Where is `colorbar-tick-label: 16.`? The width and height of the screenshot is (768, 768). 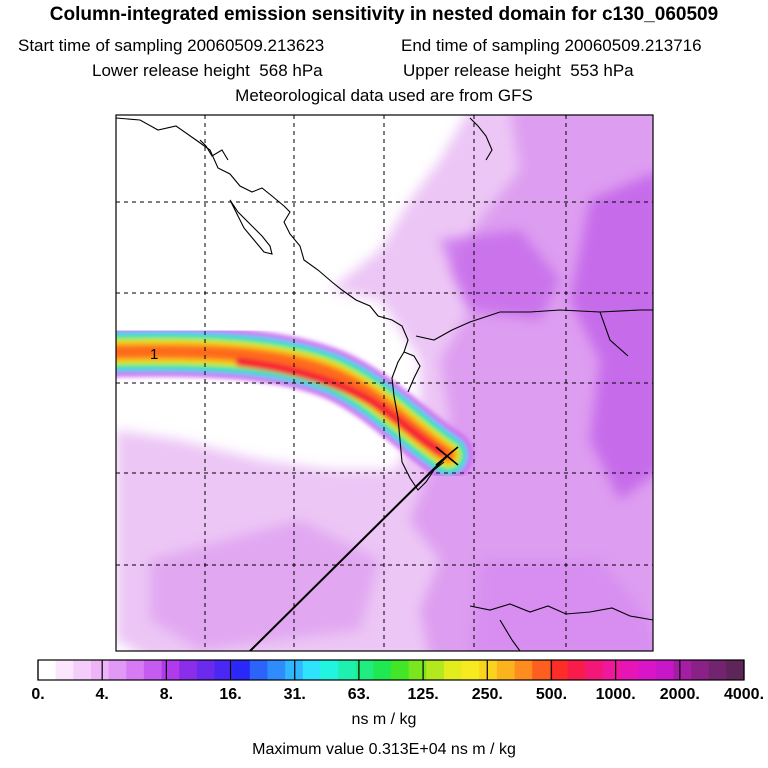
colorbar-tick-label: 16. is located at coordinates (230, 694).